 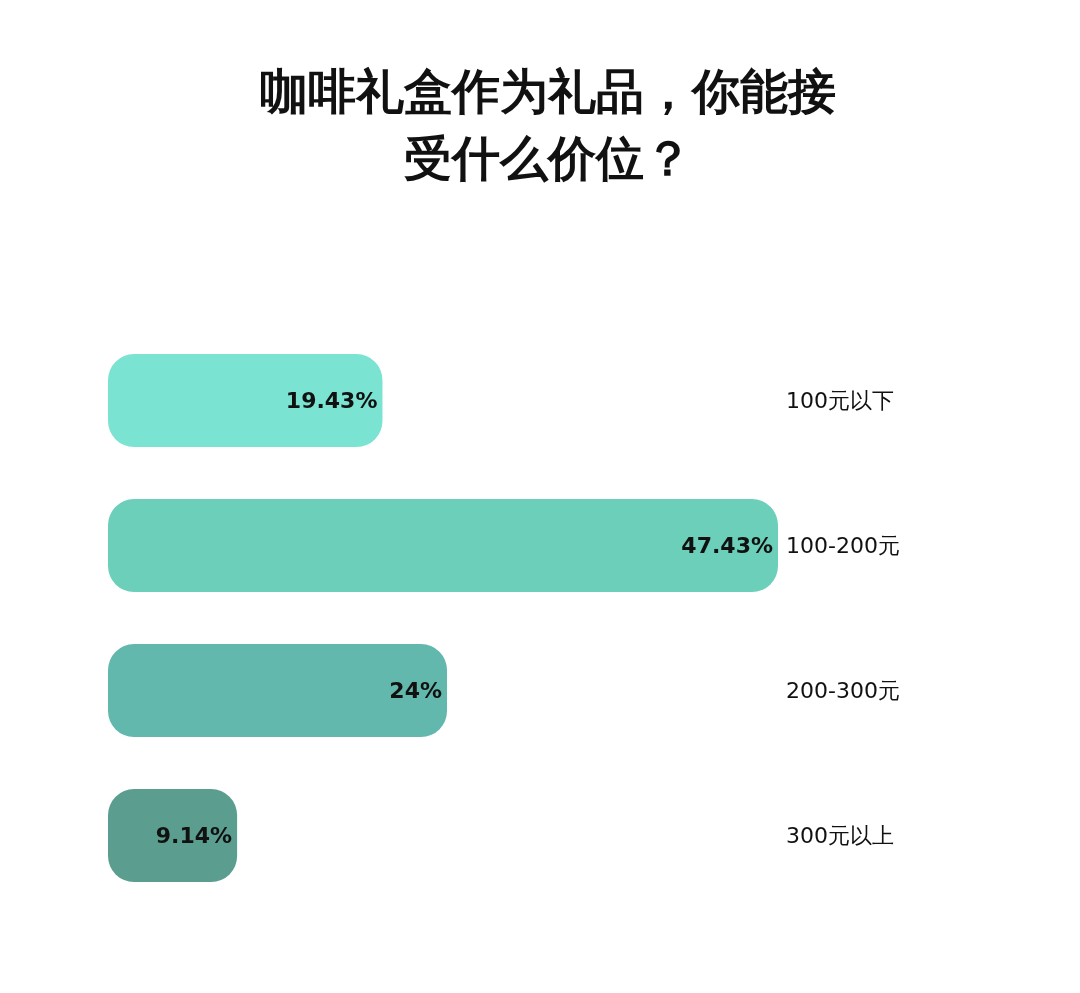 What do you see at coordinates (840, 836) in the screenshot?
I see `y-tick-label: 300元以上` at bounding box center [840, 836].